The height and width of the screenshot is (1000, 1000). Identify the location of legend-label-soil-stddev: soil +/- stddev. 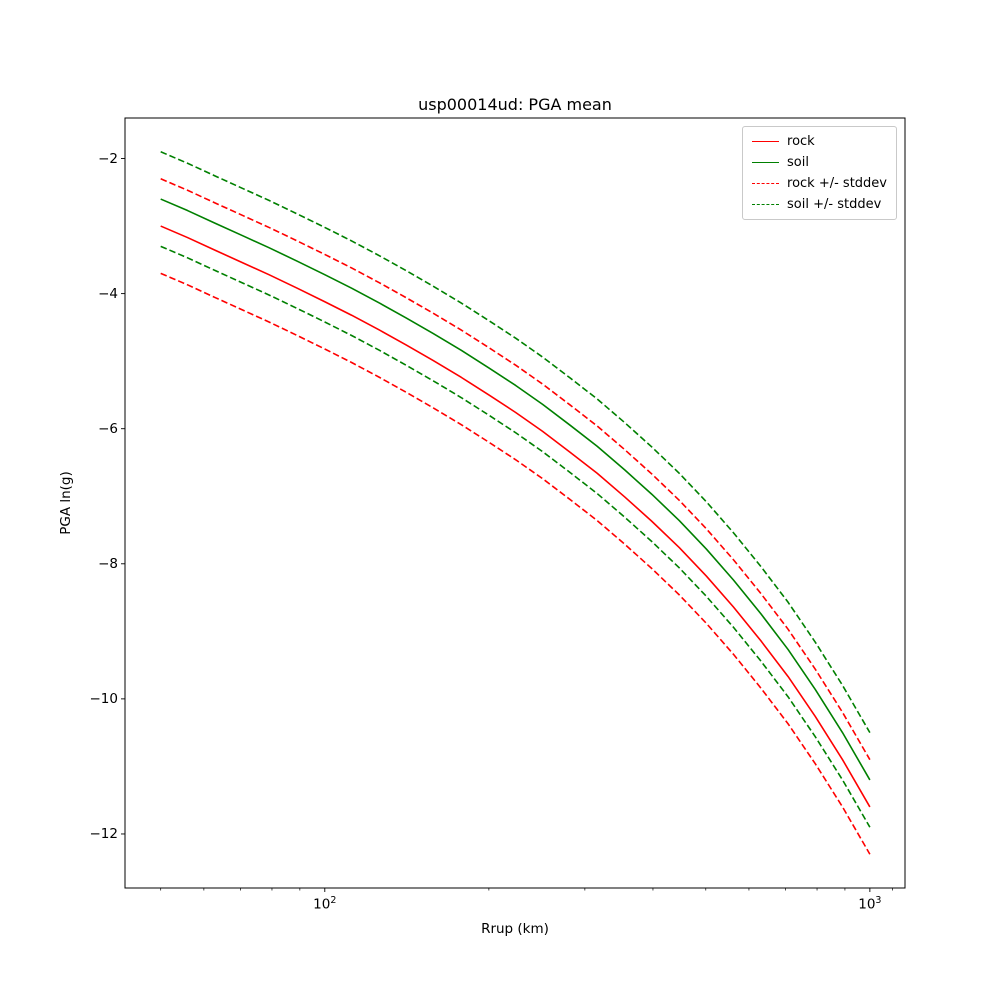
(834, 204).